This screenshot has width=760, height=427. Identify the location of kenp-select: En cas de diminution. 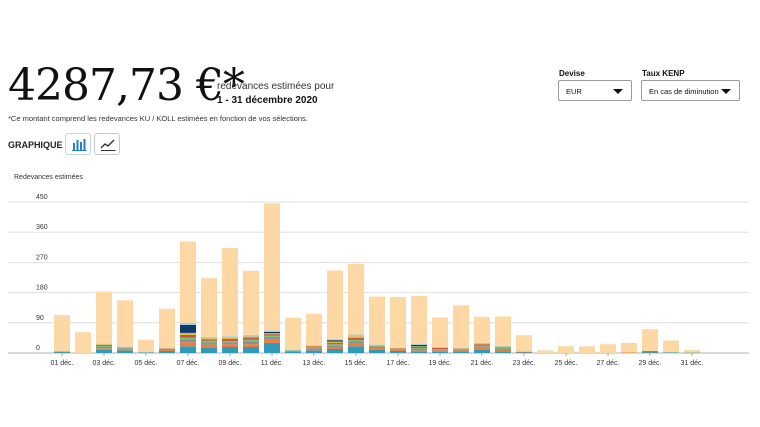
(690, 90).